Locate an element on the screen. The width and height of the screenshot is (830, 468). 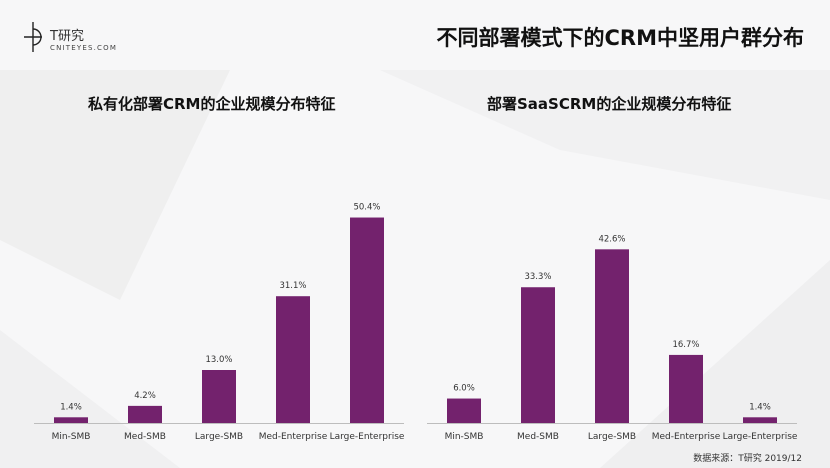
private-data-label-1: 4.2% is located at coordinates (145, 396).